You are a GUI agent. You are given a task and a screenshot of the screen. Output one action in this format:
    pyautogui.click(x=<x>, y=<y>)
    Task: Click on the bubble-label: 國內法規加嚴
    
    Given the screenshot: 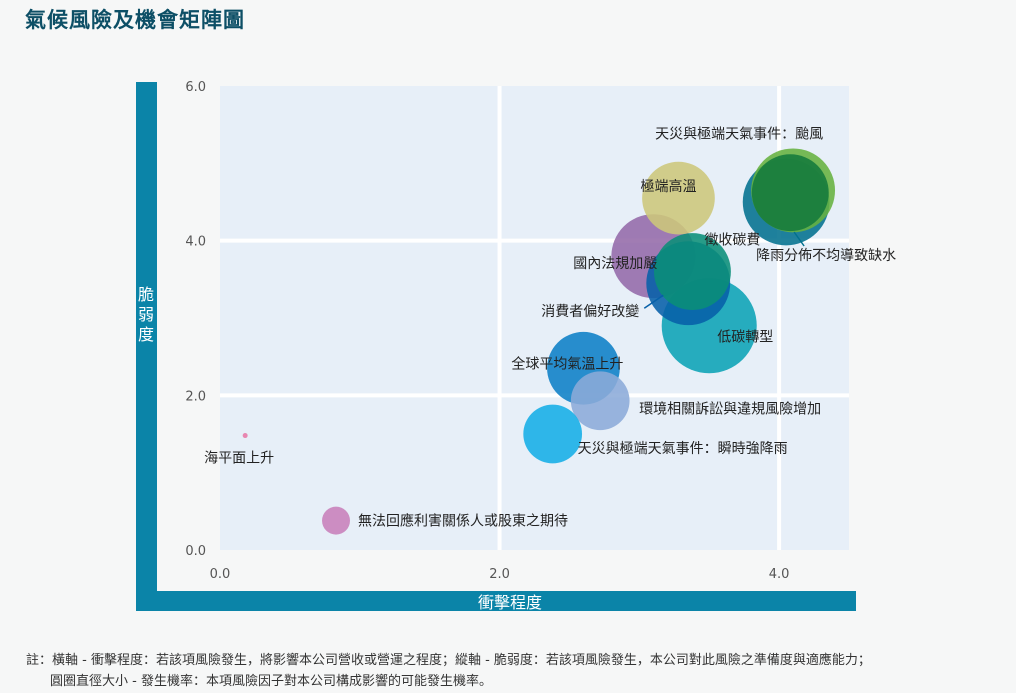 What is the action you would take?
    pyautogui.click(x=615, y=264)
    